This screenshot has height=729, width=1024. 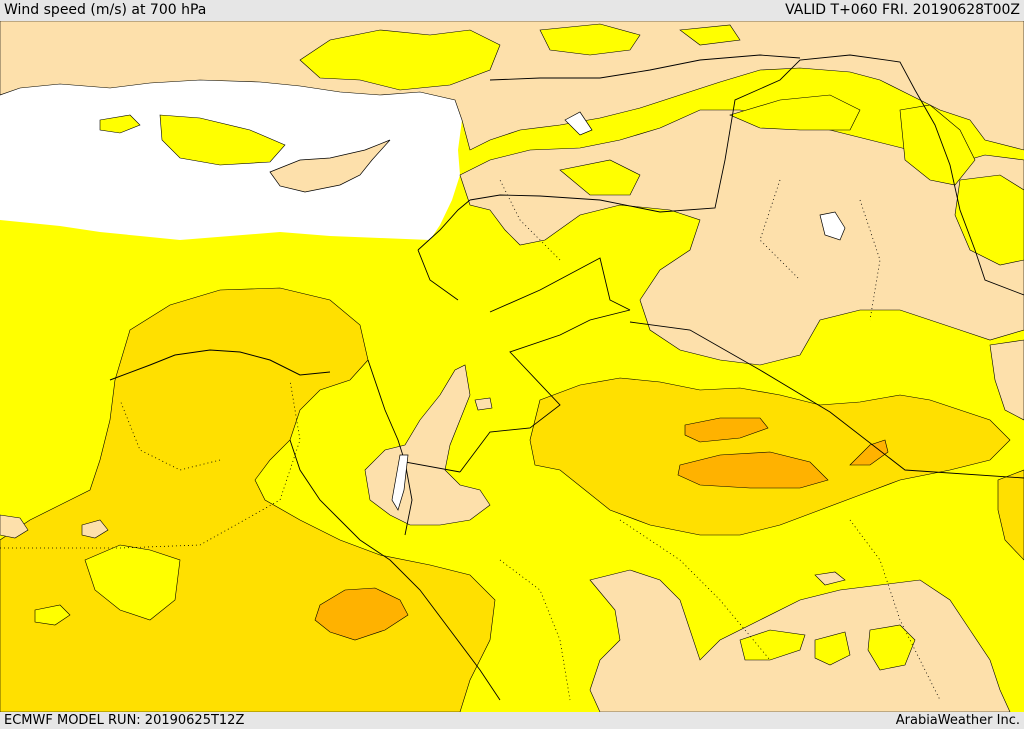 I want to click on dead-sea, so click(x=400, y=482).